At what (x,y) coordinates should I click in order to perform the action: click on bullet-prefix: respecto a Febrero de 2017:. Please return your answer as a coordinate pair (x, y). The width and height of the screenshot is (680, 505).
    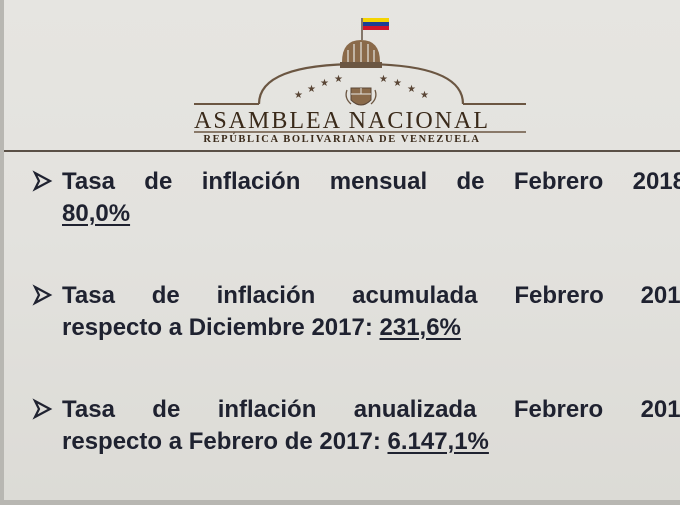
    Looking at the image, I should click on (225, 441).